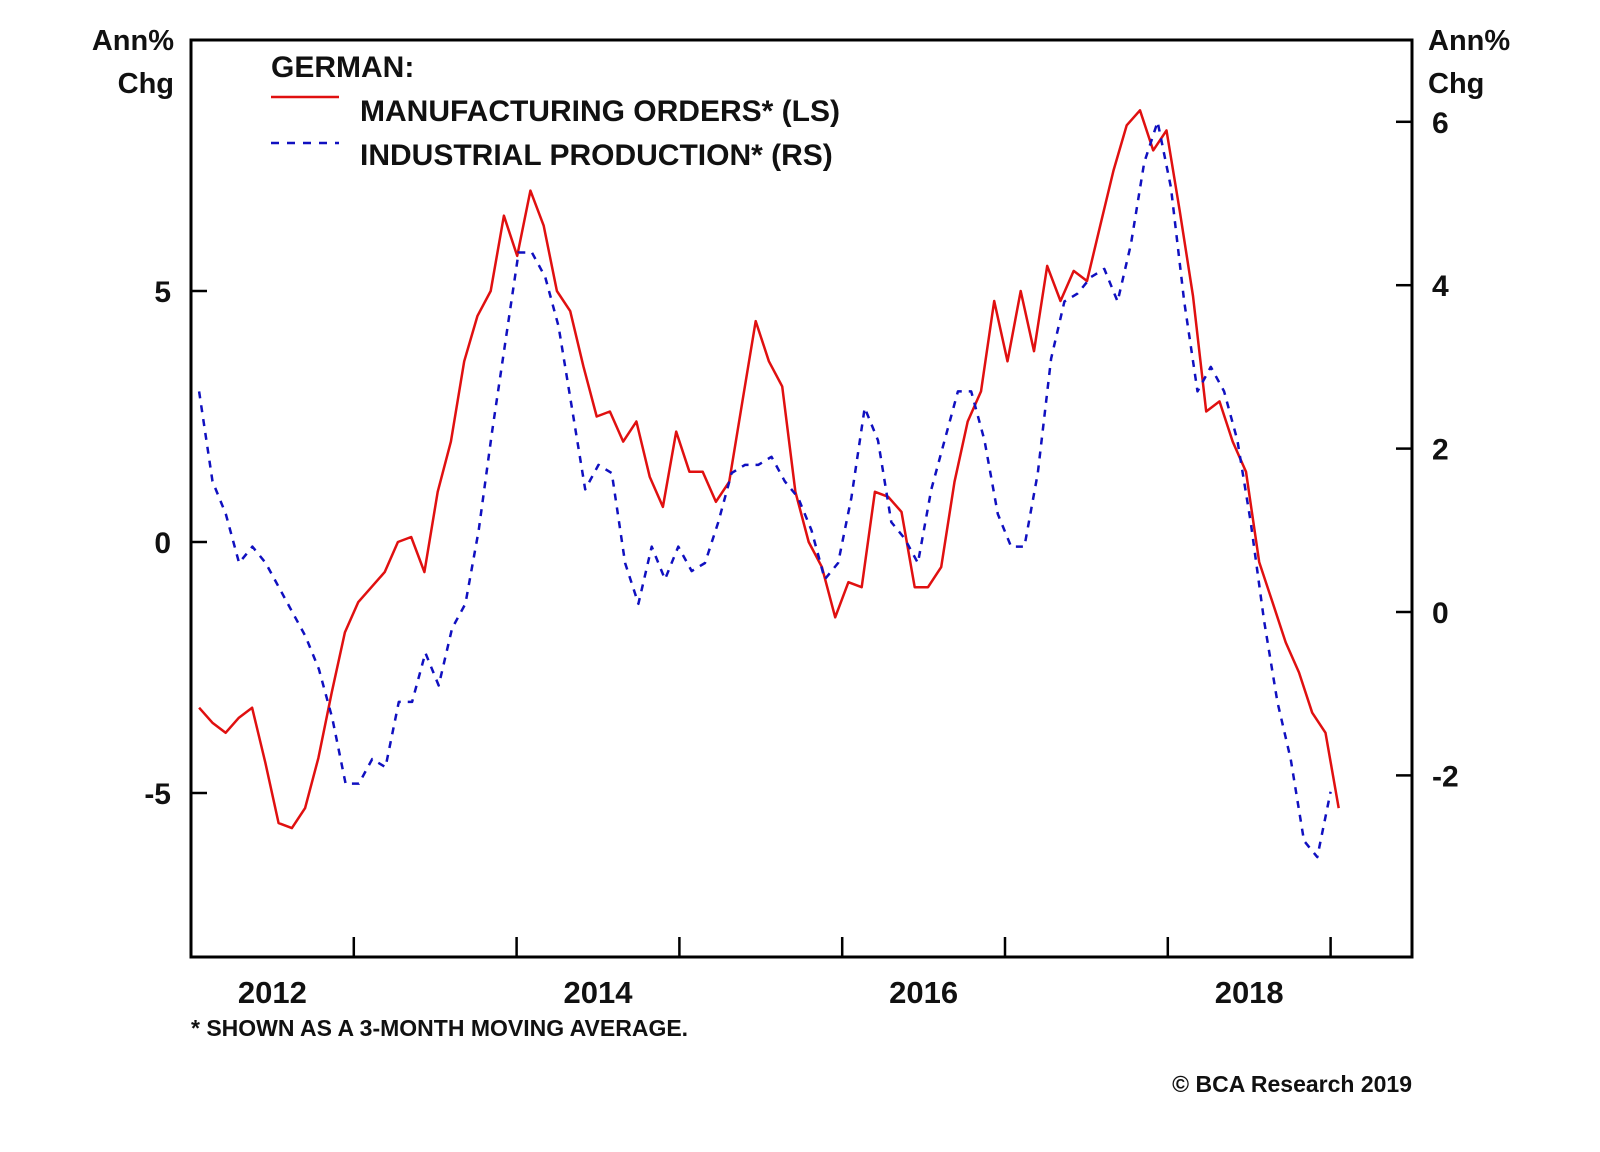  What do you see at coordinates (1440, 123) in the screenshot?
I see `right-axis-tick-label: 6` at bounding box center [1440, 123].